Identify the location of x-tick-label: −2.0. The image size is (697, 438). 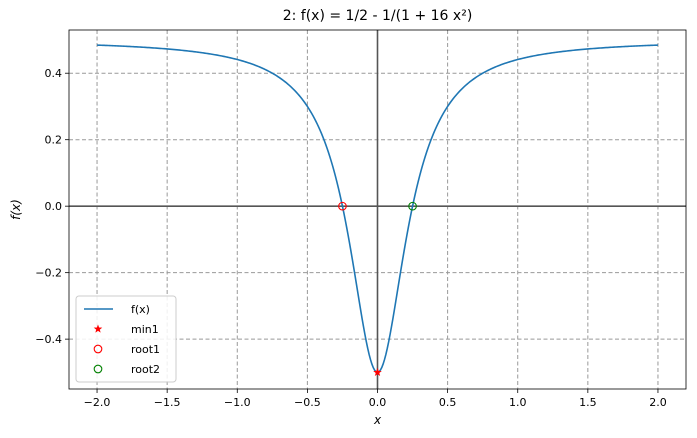
(97, 402).